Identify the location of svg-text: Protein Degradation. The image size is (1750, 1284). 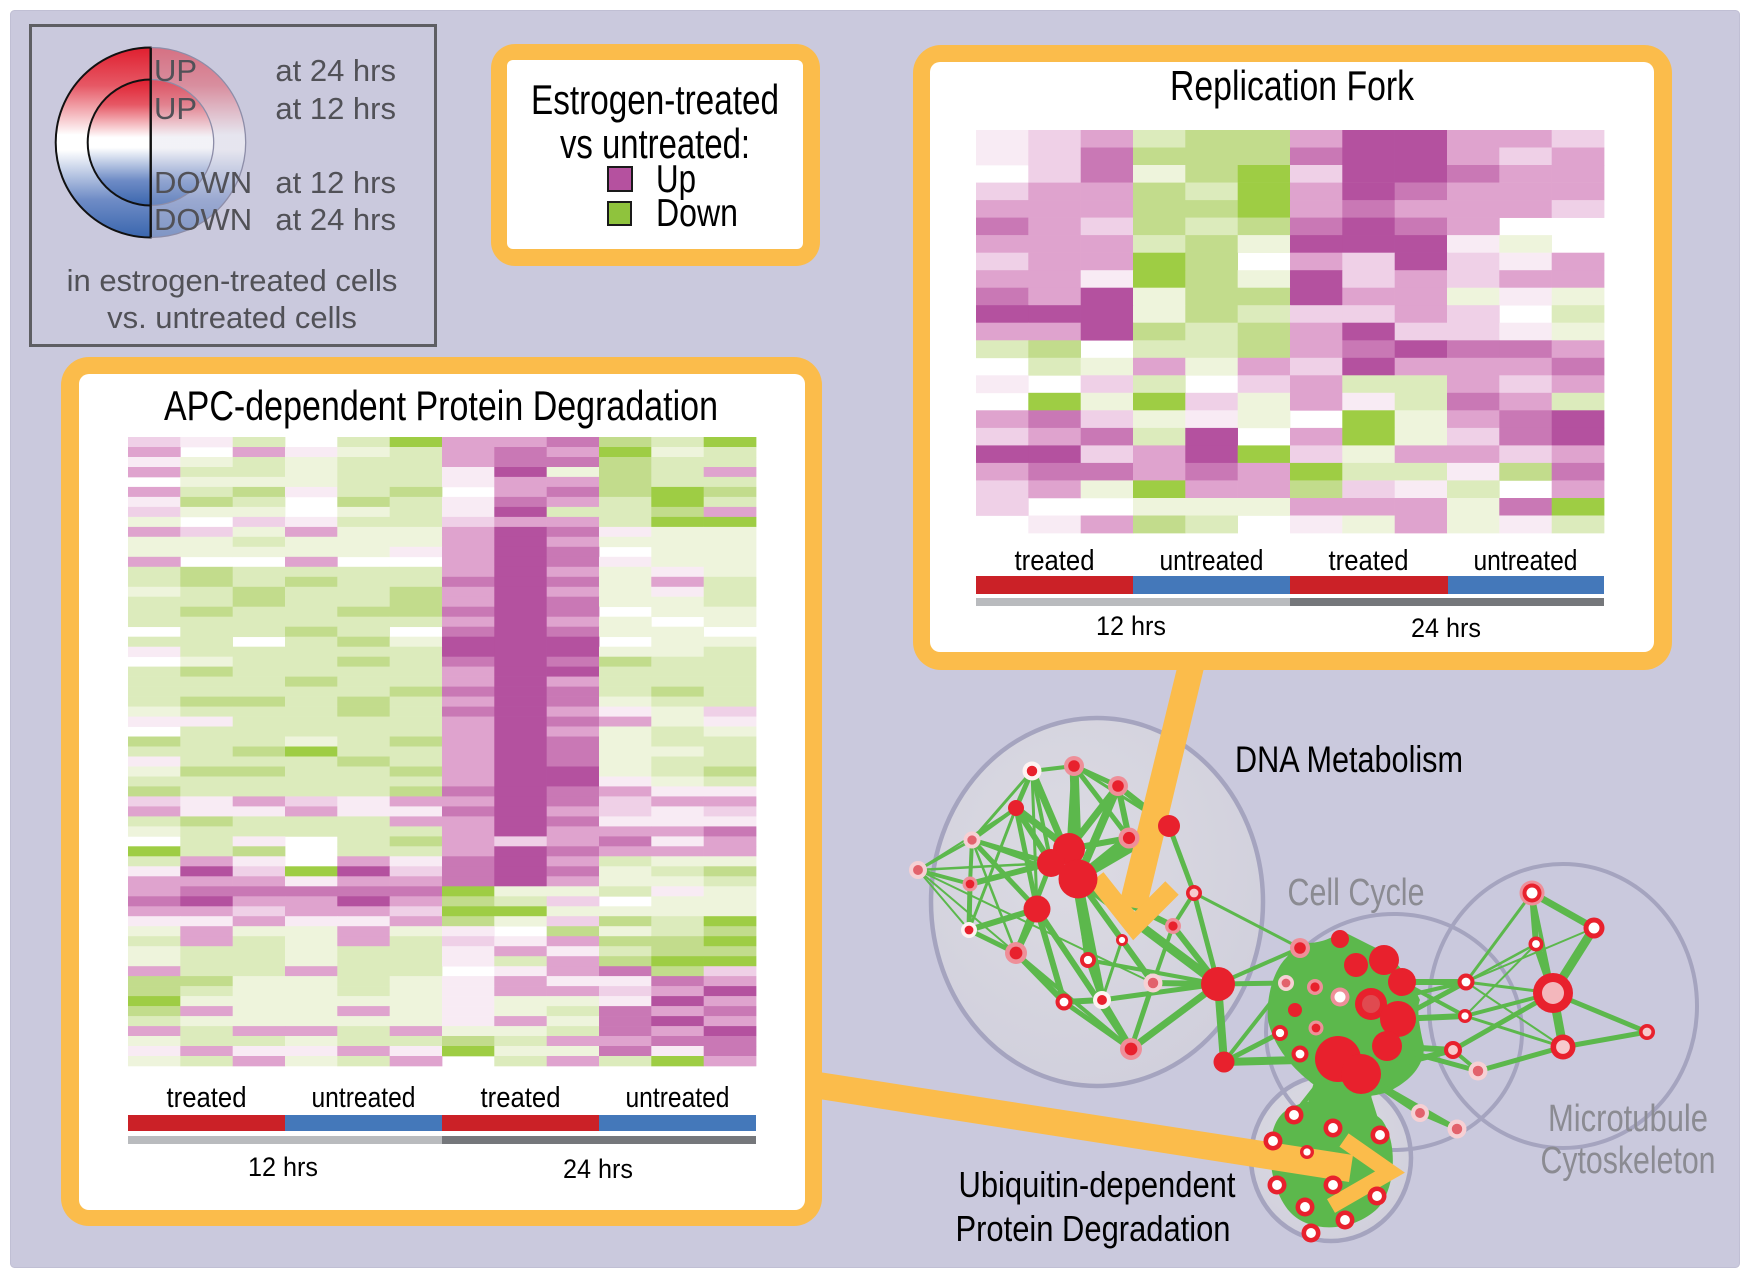
(1093, 1228).